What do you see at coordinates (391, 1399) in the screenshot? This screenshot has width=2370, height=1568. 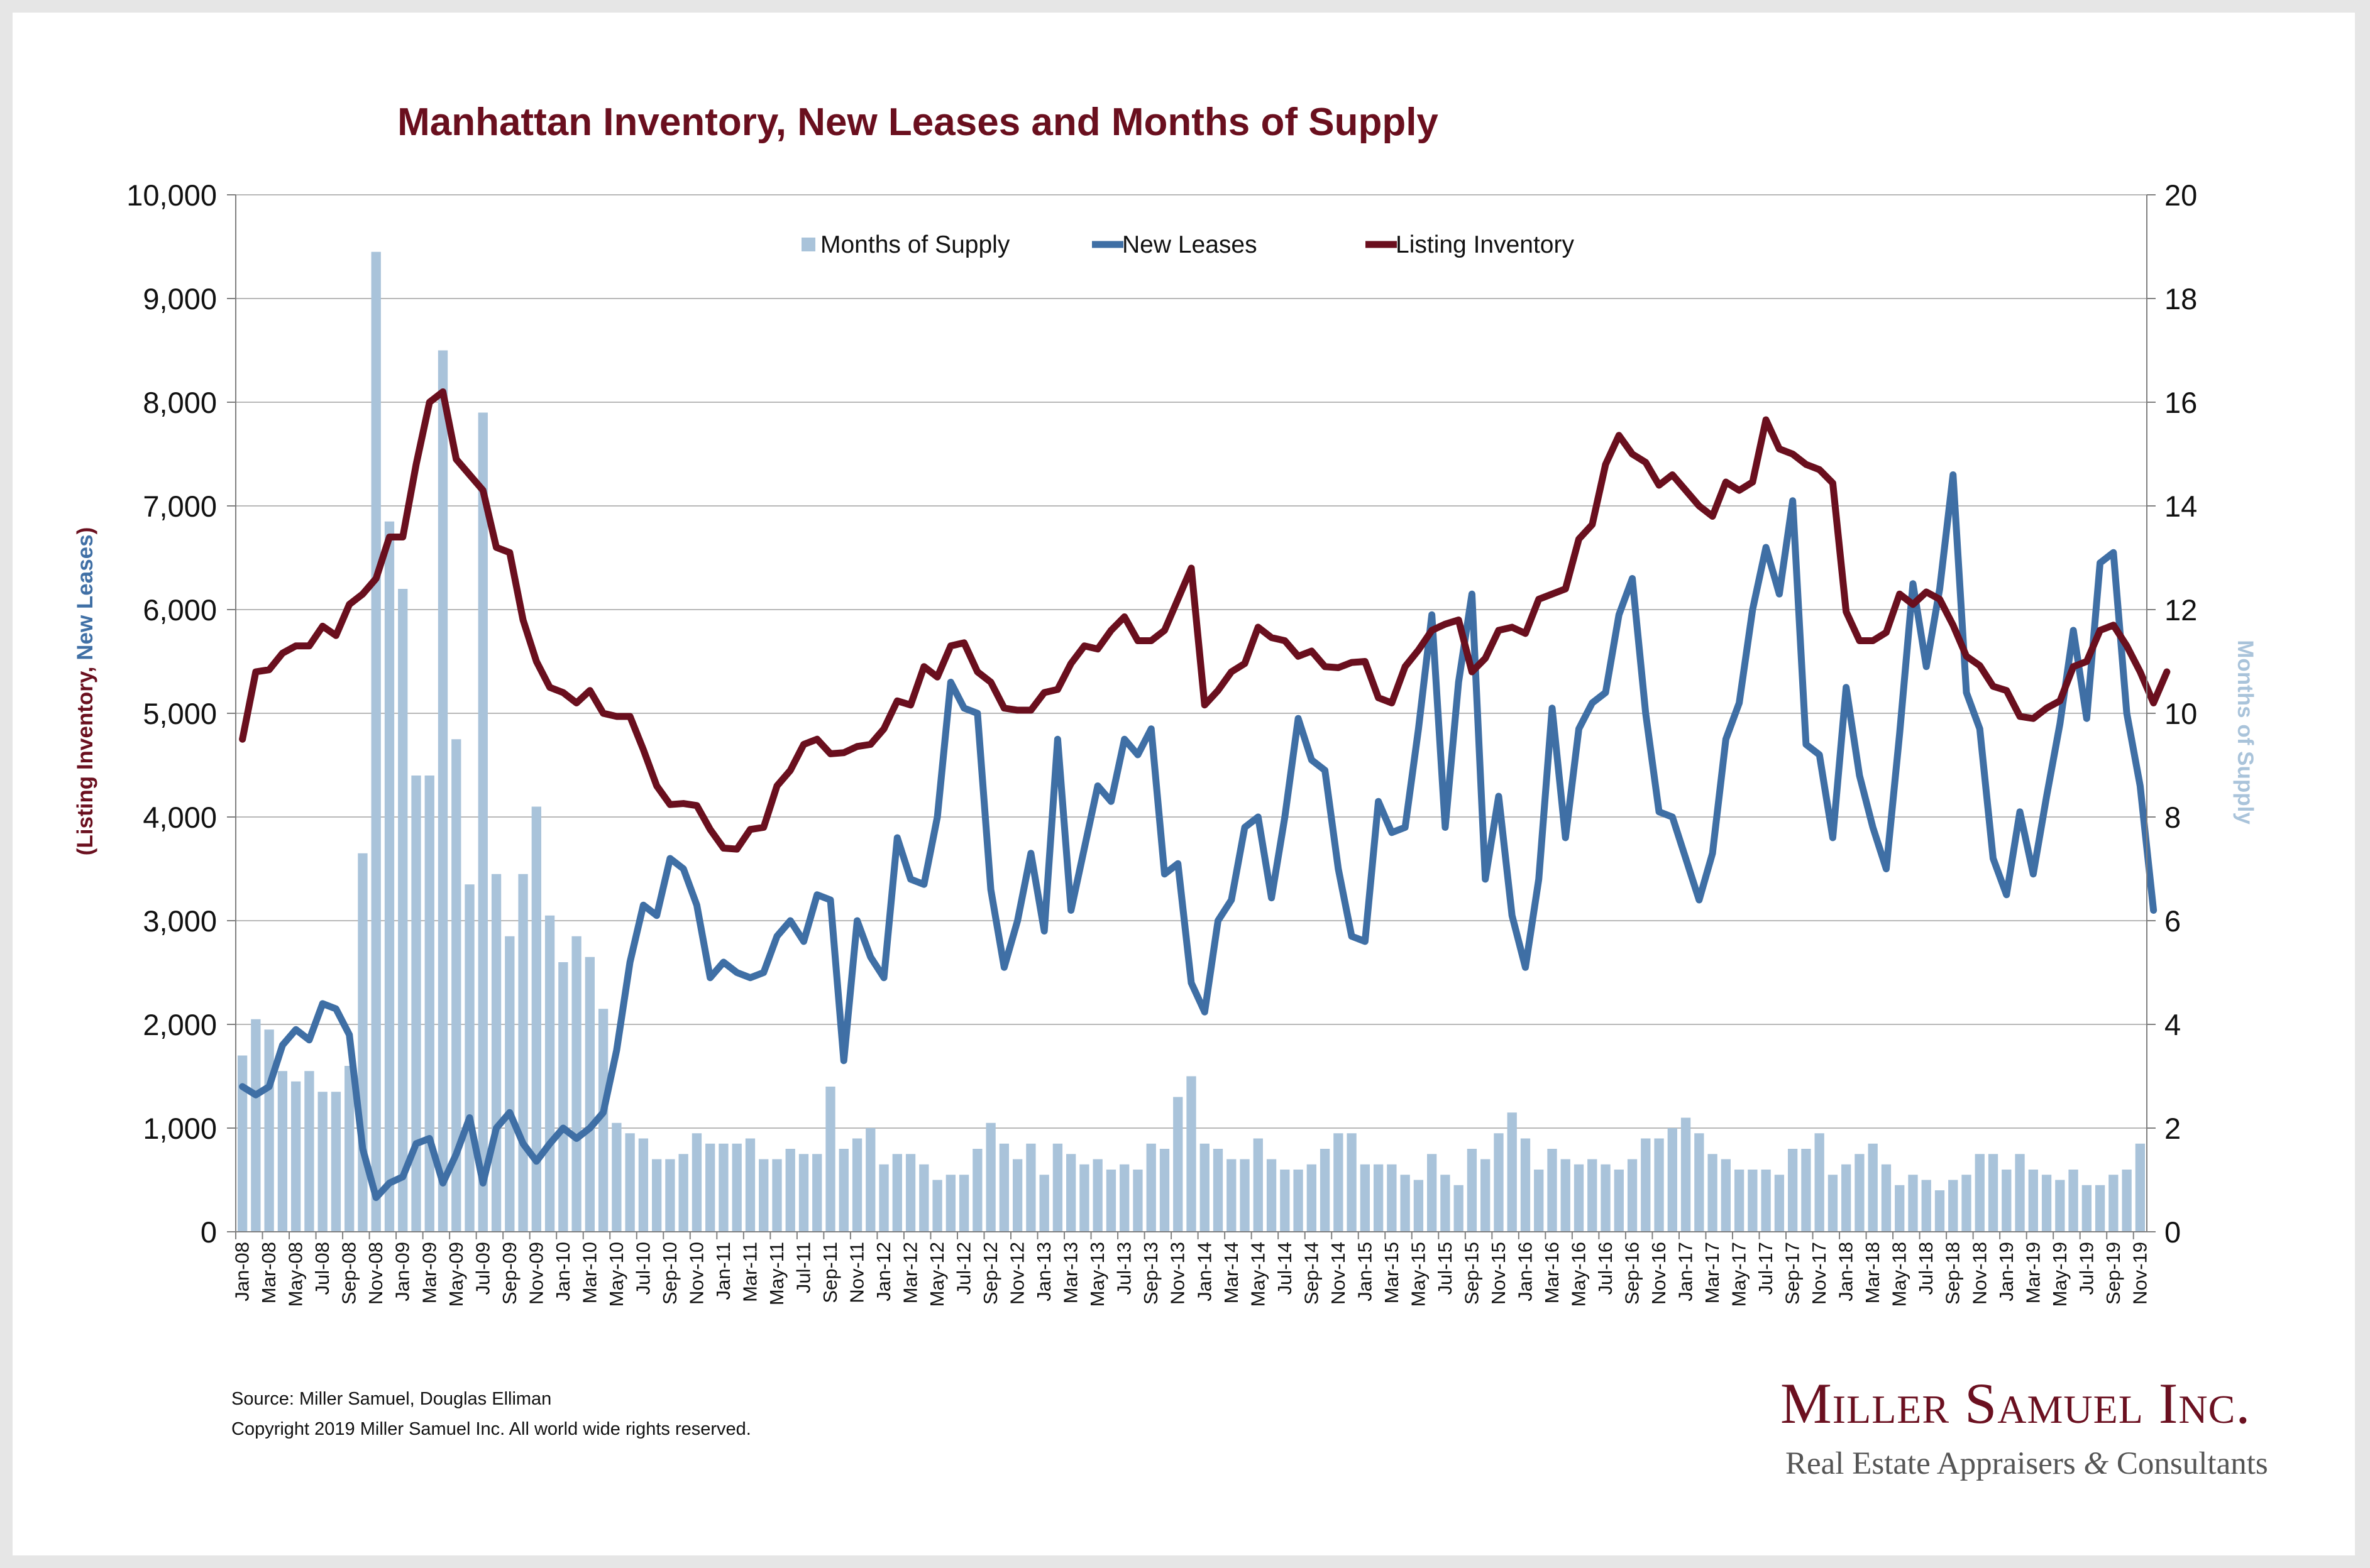 I see `source-note: Source: Miller Samuel, Douglas Elliman` at bounding box center [391, 1399].